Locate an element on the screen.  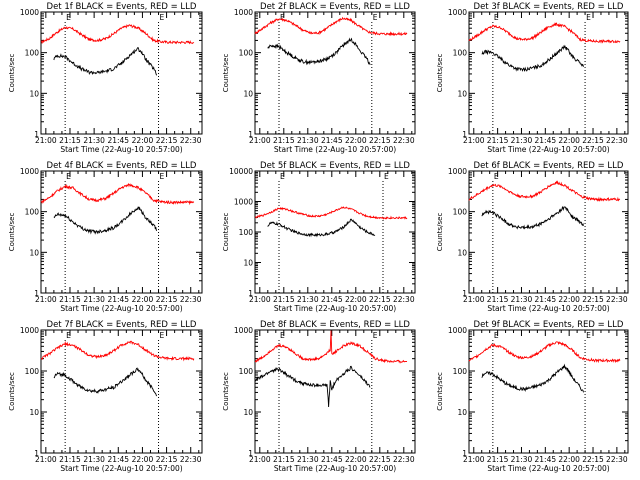
panel-title: Det 2f BLACK = Events, RED = LLD is located at coordinates (335, 7).